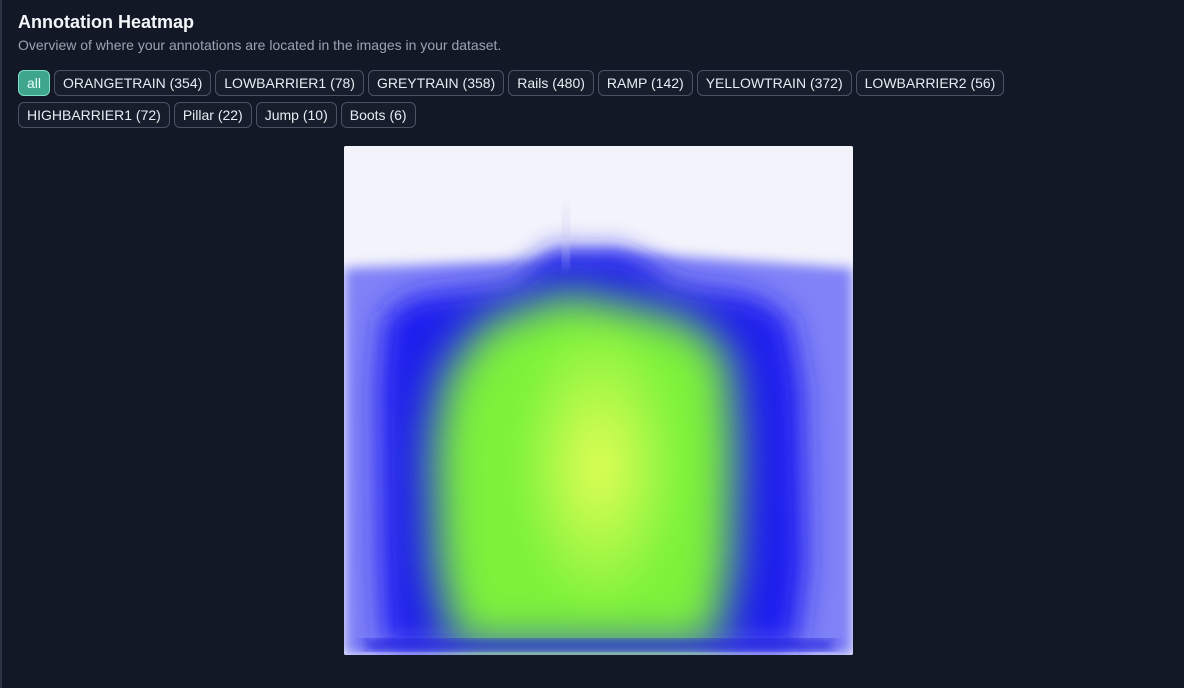 Image resolution: width=1184 pixels, height=688 pixels. I want to click on filter-chip-greytrain: GREYTRAIN (358), so click(436, 83).